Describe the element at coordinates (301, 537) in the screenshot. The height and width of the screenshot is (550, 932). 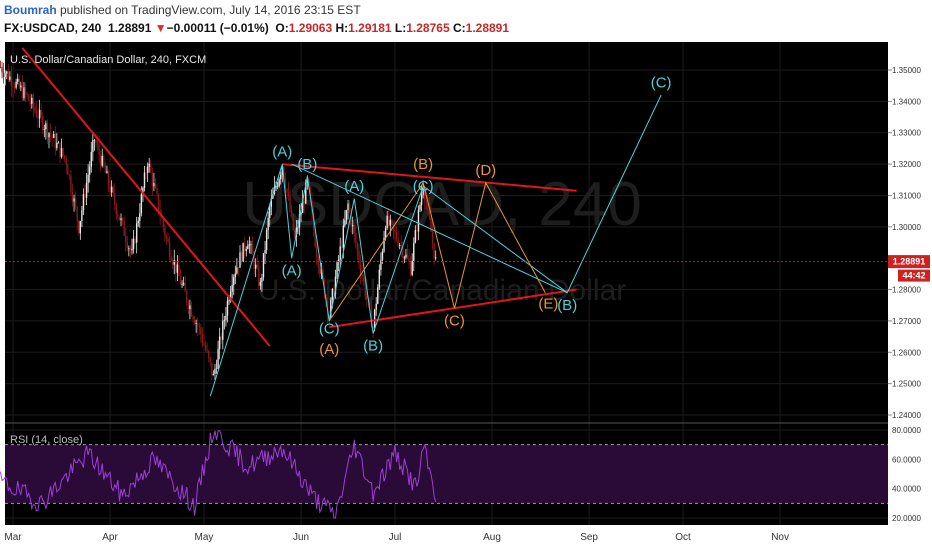
I see `x-tick-label: Jun` at that location.